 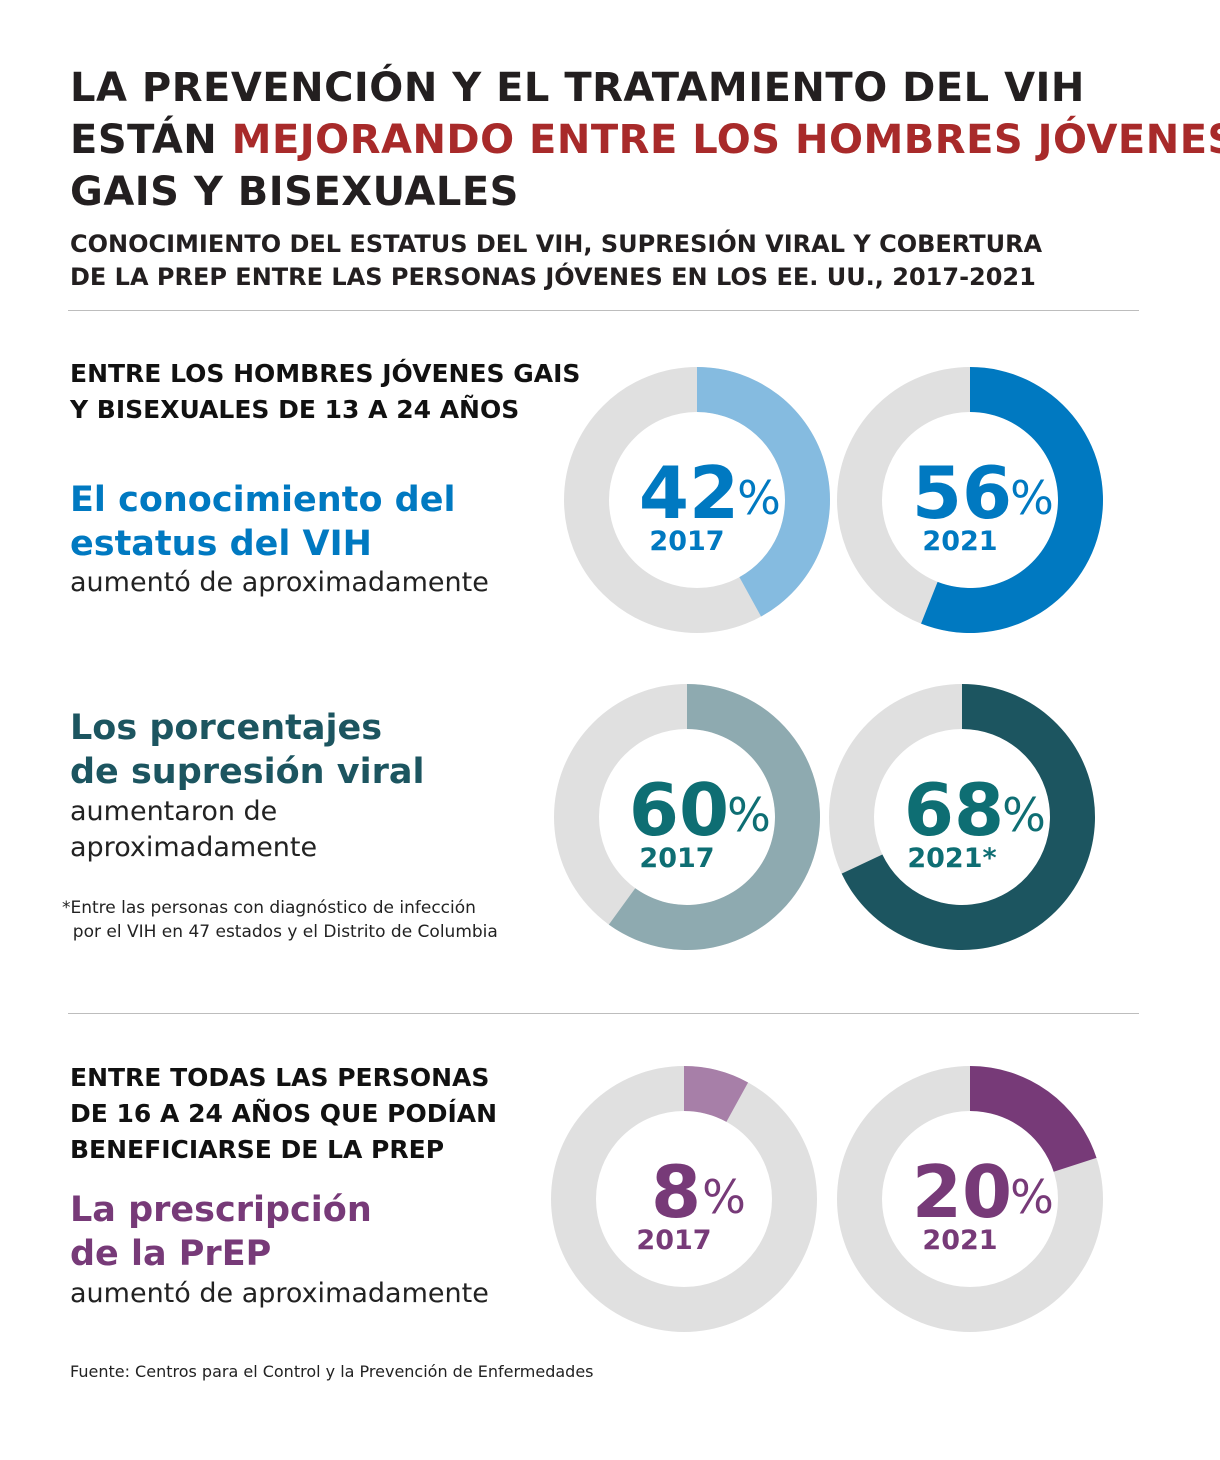 I want to click on stat-1-heading: El conocimiento del estatus del VIH, so click(x=262, y=522).